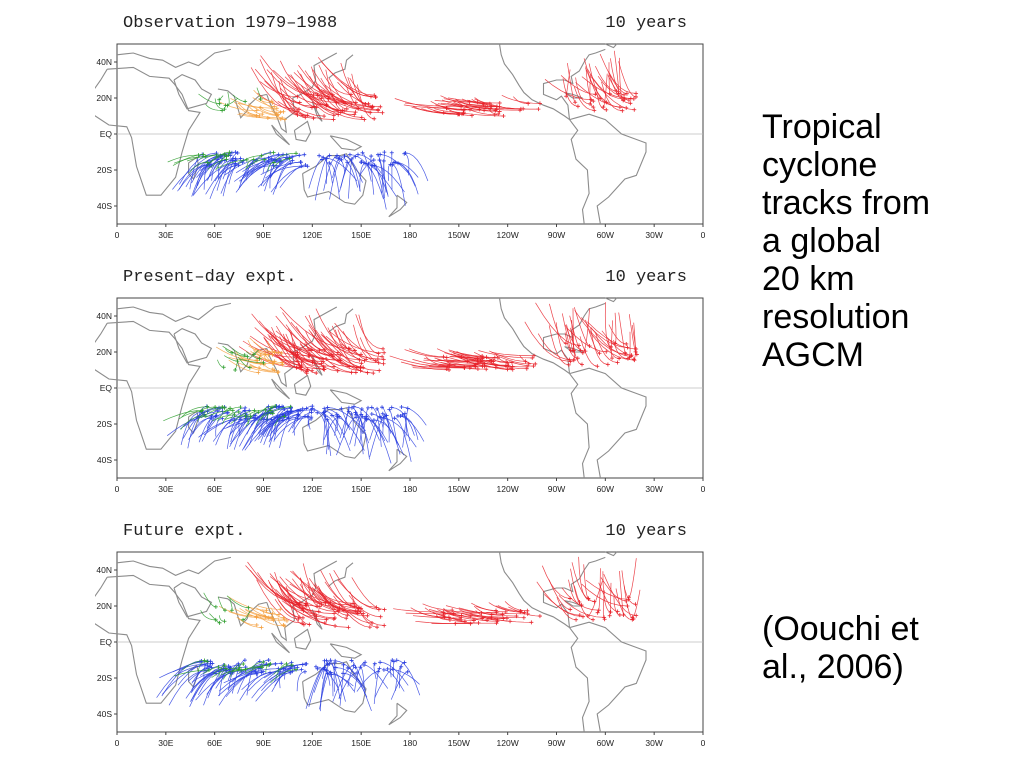  I want to click on lon-tick-label: 180, so click(410, 743).